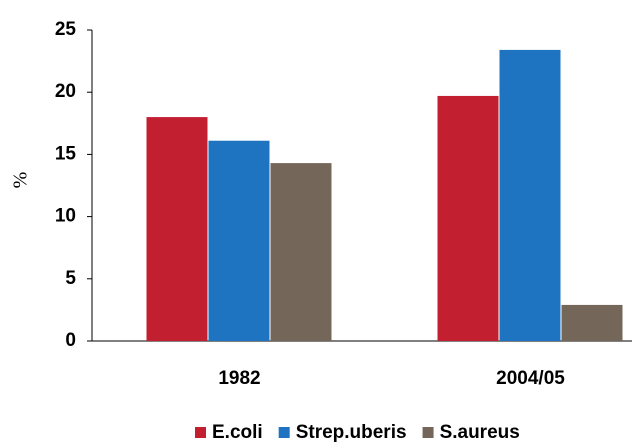 This screenshot has width=632, height=445. I want to click on legend-label: S.aureus, so click(480, 432).